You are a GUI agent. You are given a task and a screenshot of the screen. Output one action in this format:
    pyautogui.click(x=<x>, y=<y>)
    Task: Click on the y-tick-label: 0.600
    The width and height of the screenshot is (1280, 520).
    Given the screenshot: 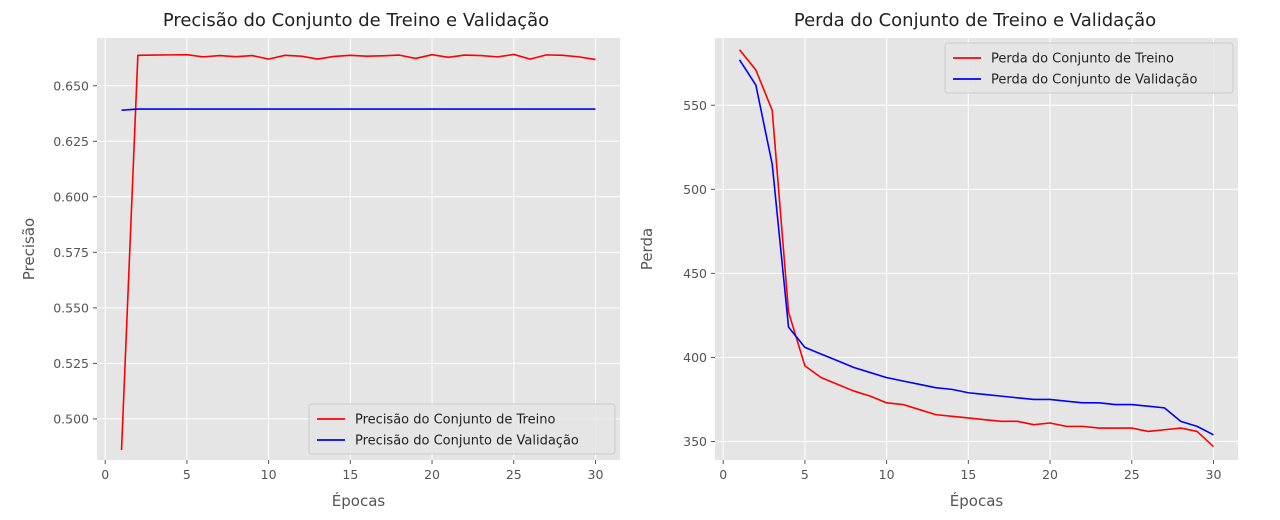 What is the action you would take?
    pyautogui.click(x=71, y=196)
    